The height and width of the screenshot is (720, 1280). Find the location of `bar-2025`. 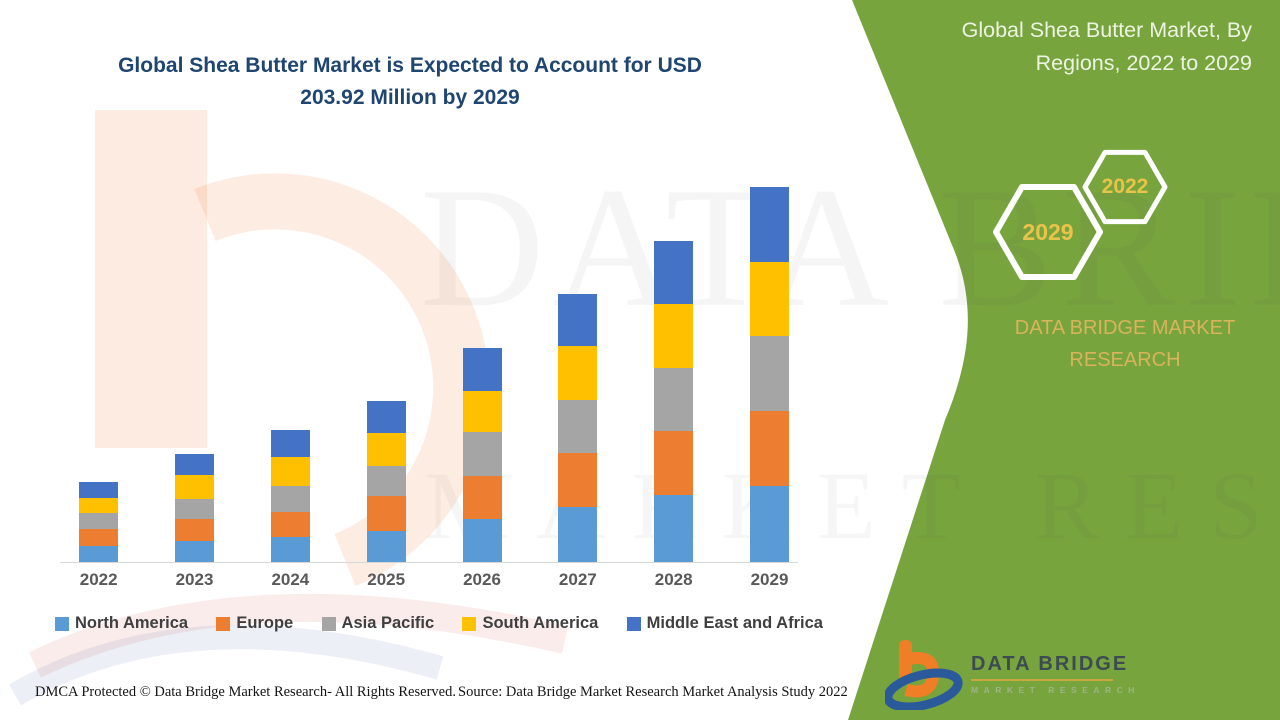

bar-2025 is located at coordinates (386, 481).